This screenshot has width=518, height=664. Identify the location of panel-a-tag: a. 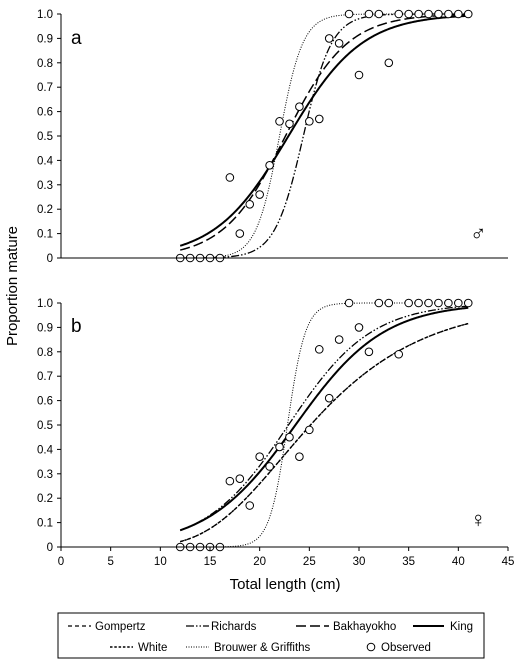
(76, 38).